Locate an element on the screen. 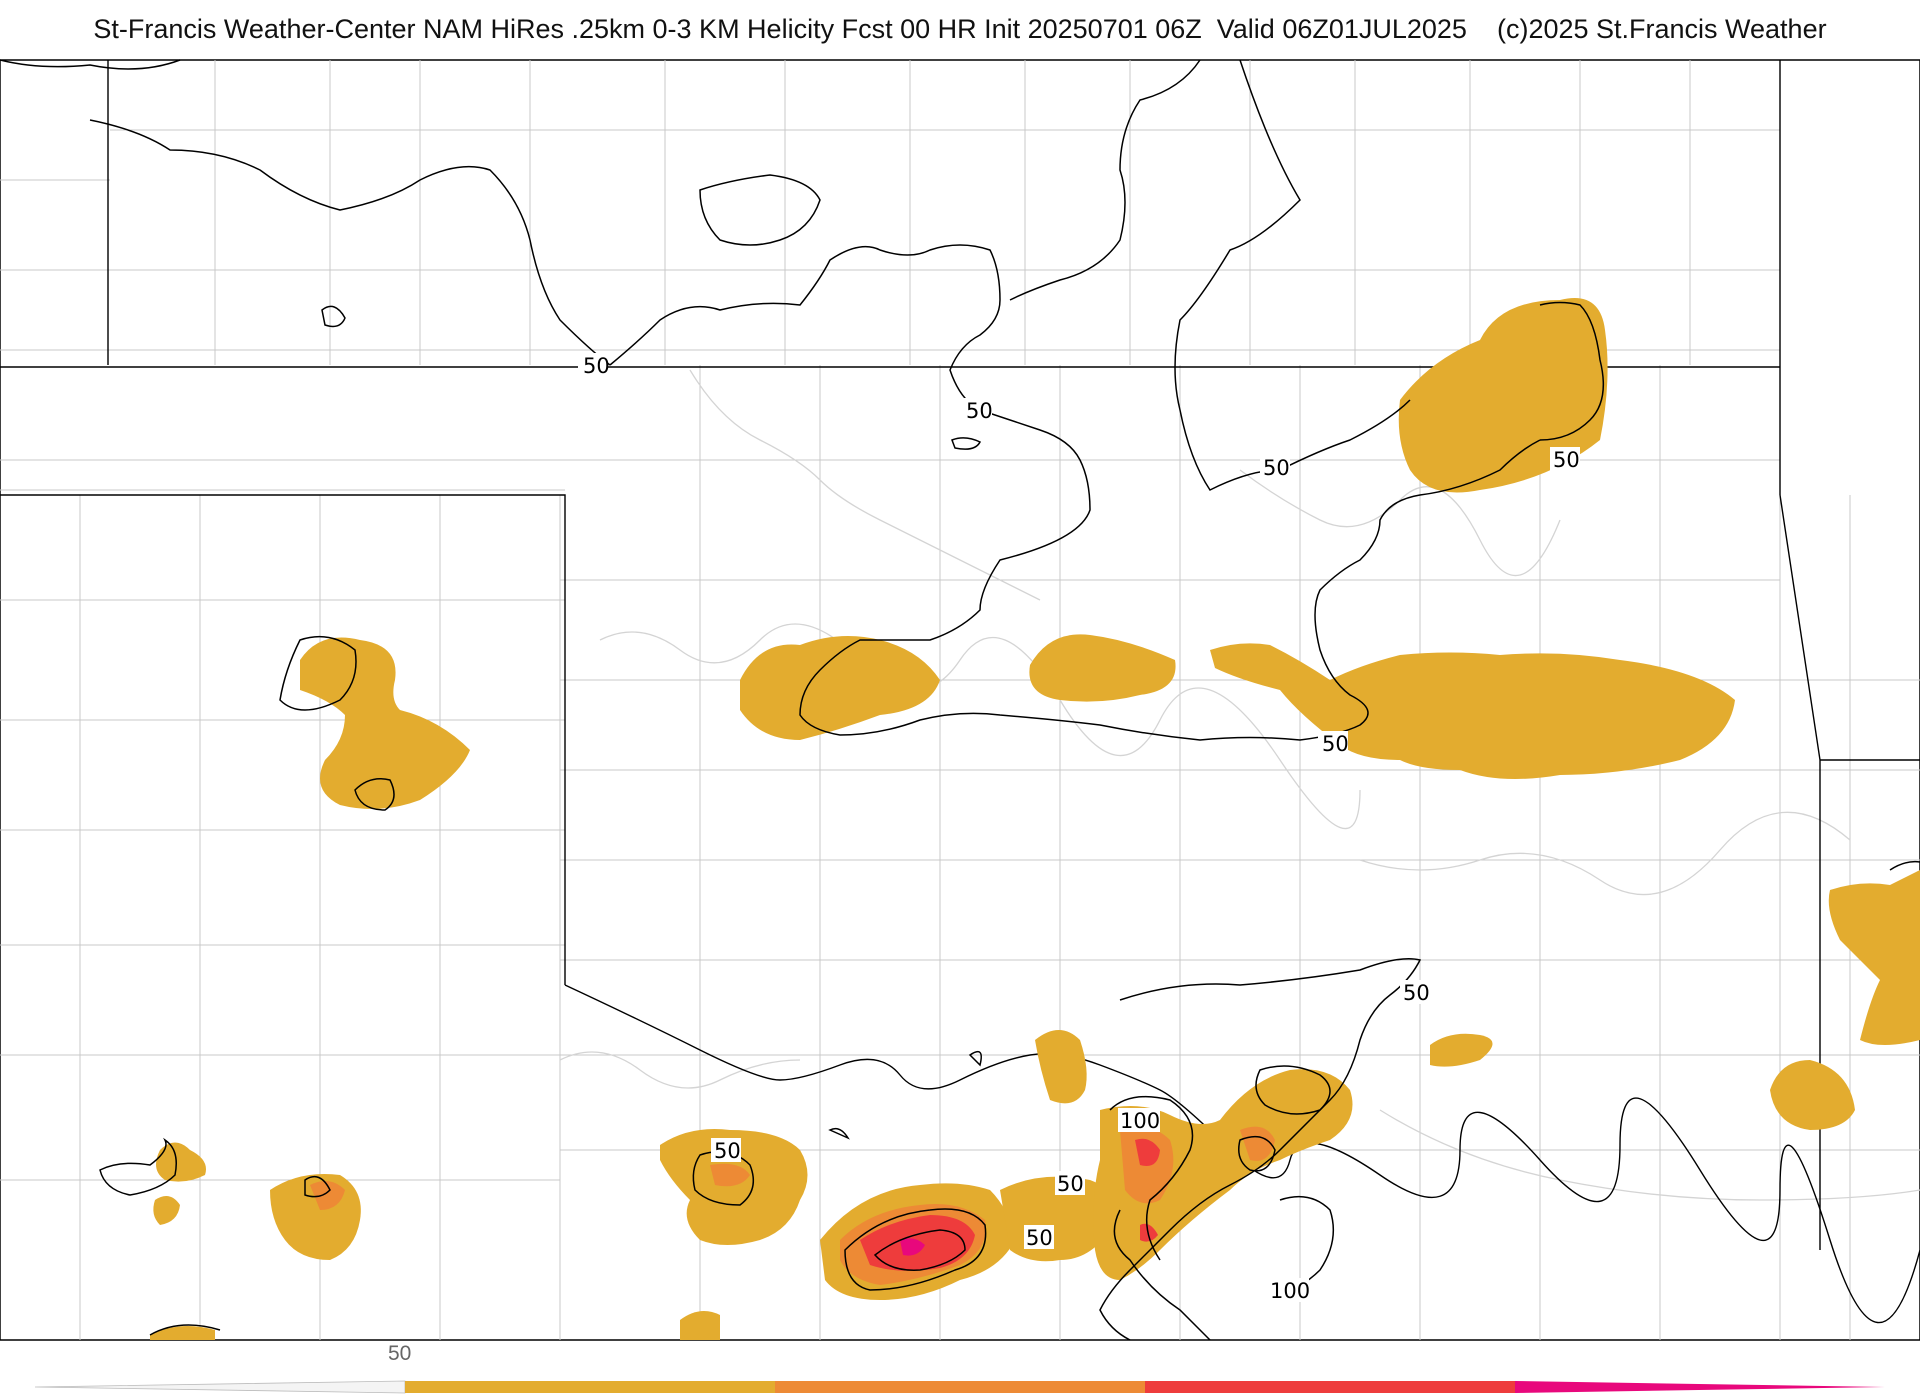 This screenshot has height=1400, width=1920. colorbar is located at coordinates (959, 1387).